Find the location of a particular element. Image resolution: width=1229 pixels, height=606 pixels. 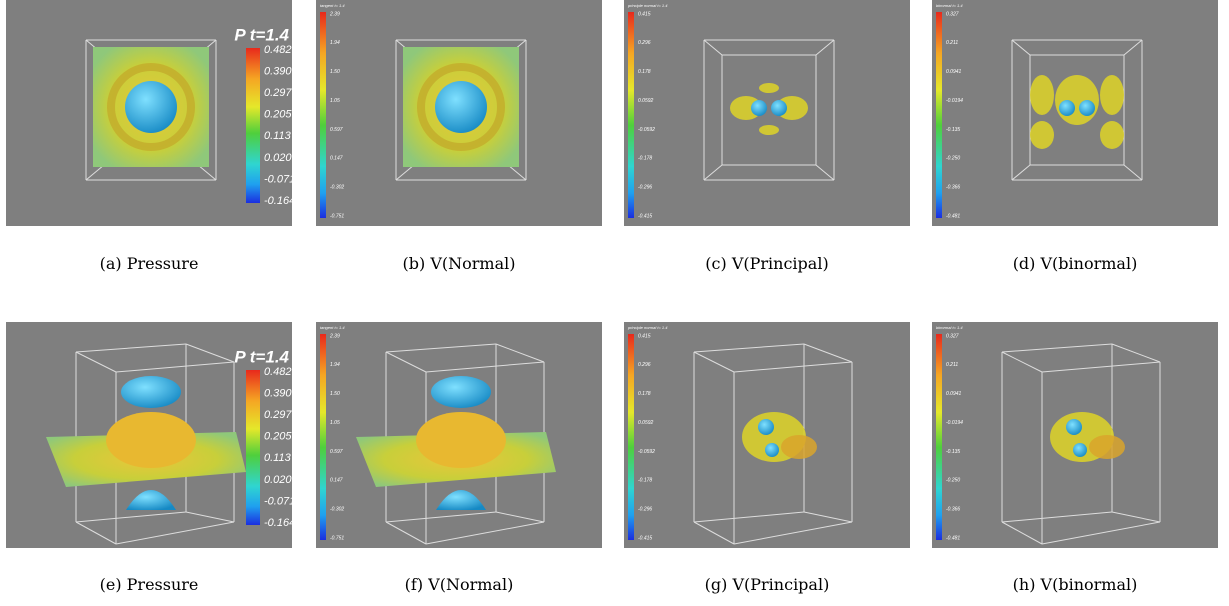

colorbar-label: 1.50 is located at coordinates (335, 394).